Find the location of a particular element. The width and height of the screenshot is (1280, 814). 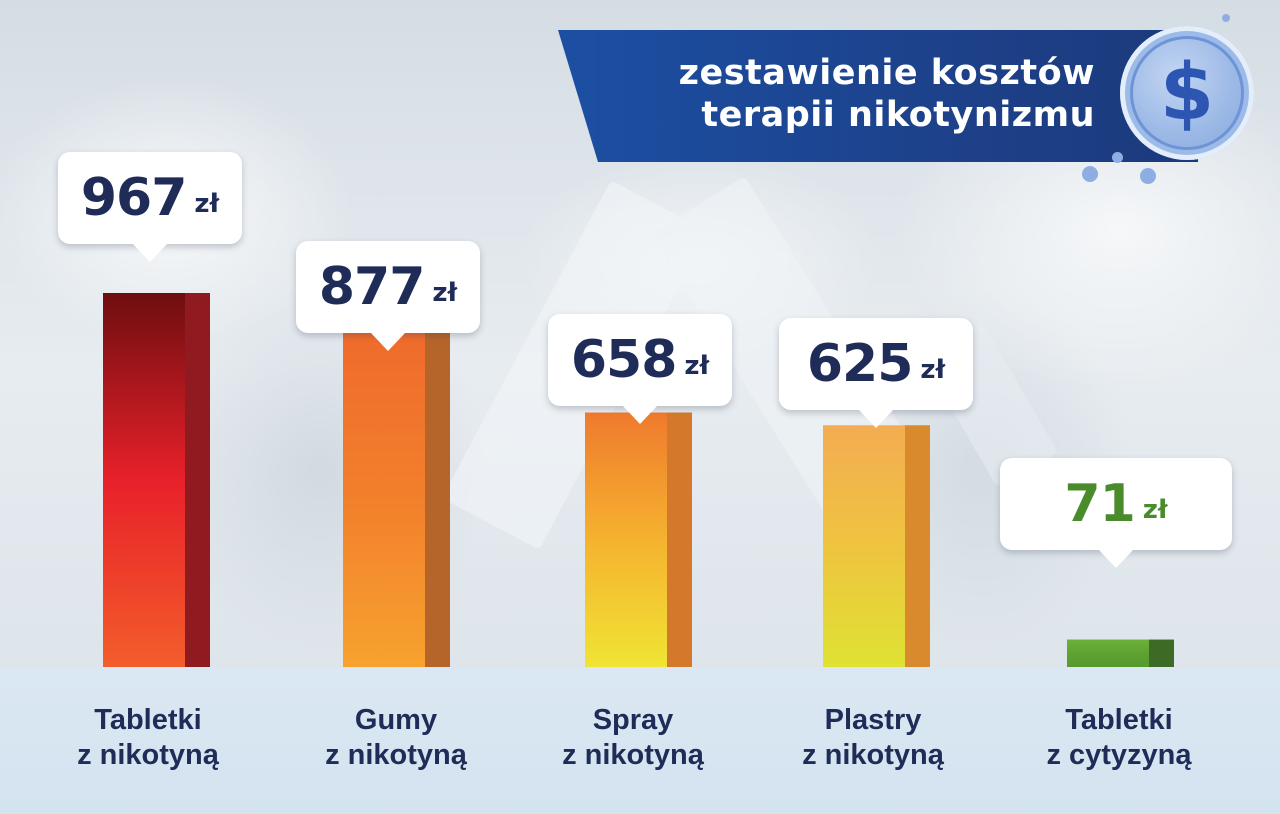

chart-title-line1: zestawienie kosztów is located at coordinates (886, 73).